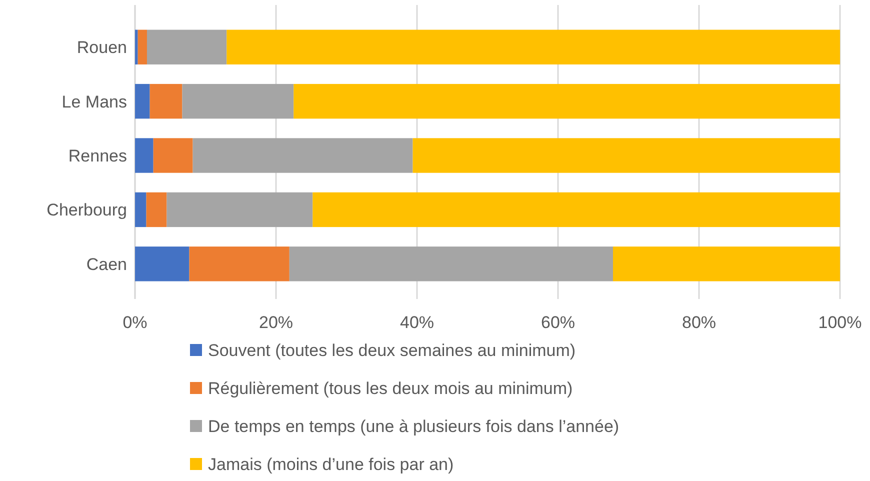 Image resolution: width=870 pixels, height=481 pixels. What do you see at coordinates (101, 48) in the screenshot?
I see `y-tick-label: Rouen` at bounding box center [101, 48].